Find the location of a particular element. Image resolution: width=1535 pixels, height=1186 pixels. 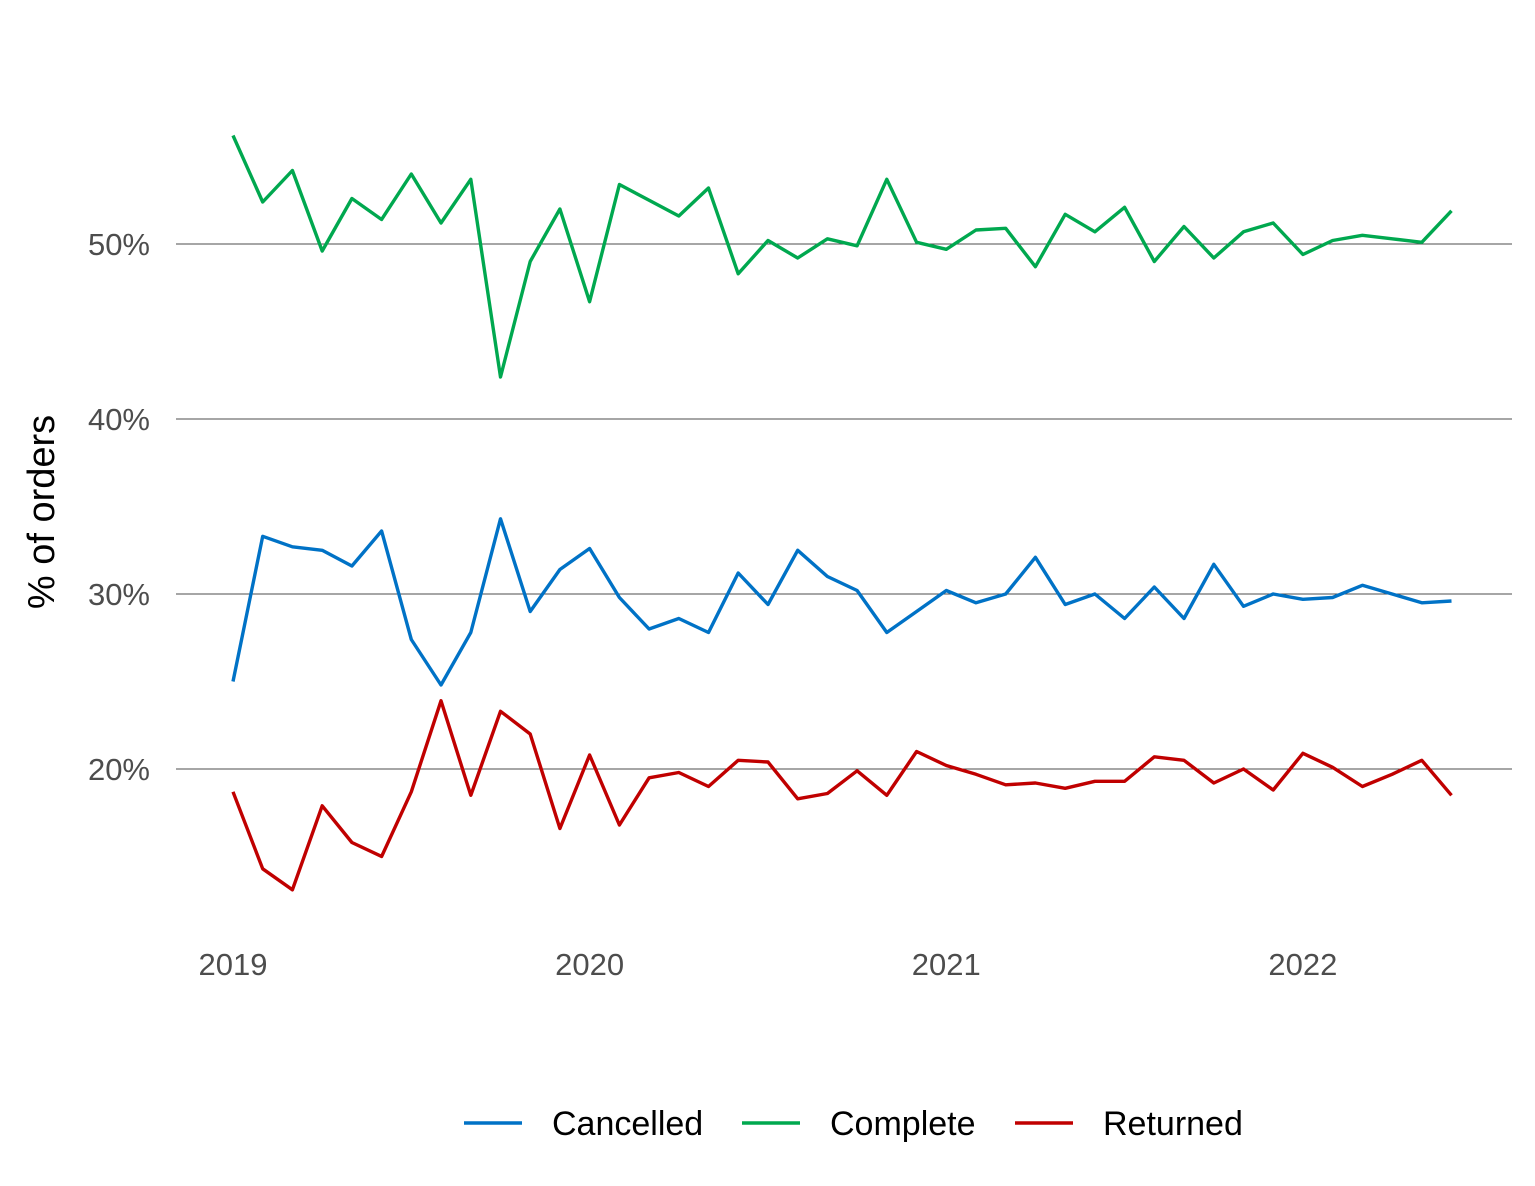

y-axis-ticks: 20% 30% 40% 50% is located at coordinates (119, 507).